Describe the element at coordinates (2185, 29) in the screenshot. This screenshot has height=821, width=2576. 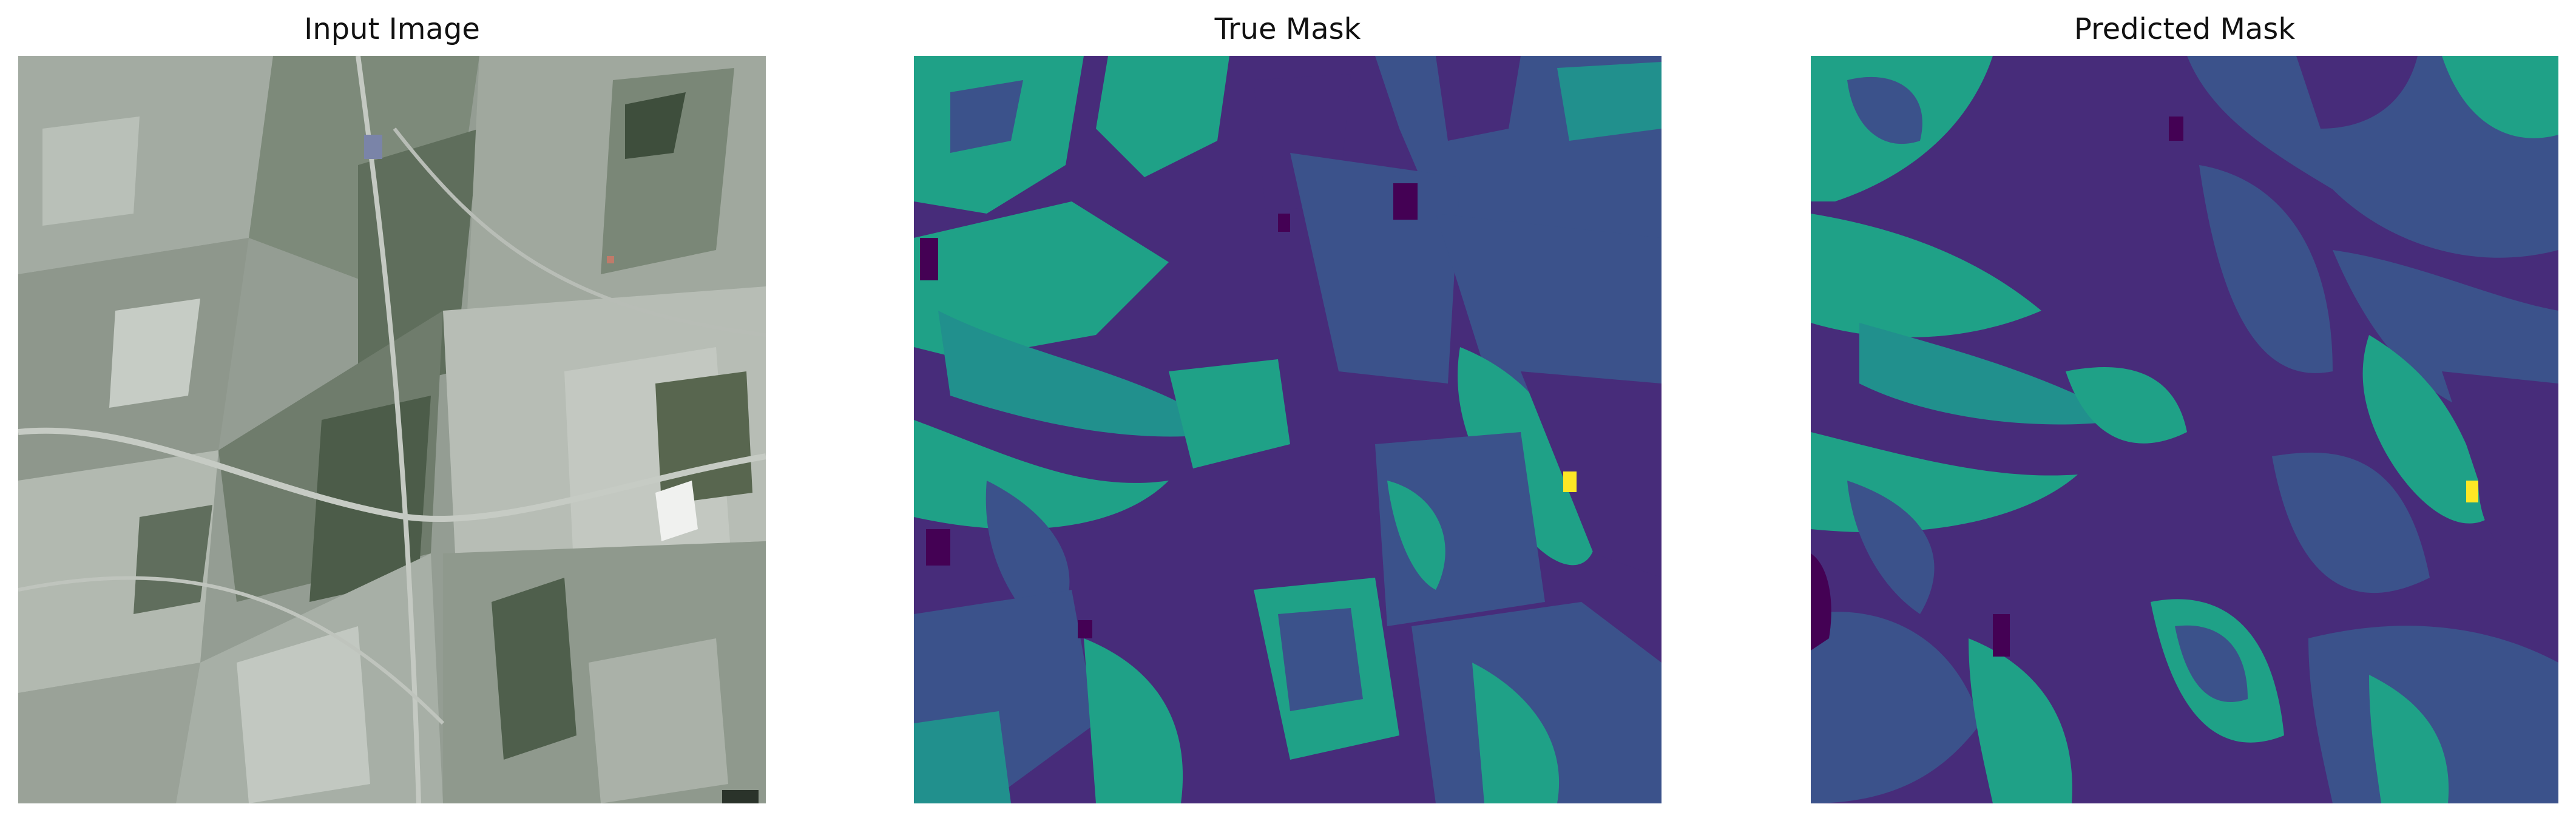
I see `panel-title: Predicted Mask` at that location.